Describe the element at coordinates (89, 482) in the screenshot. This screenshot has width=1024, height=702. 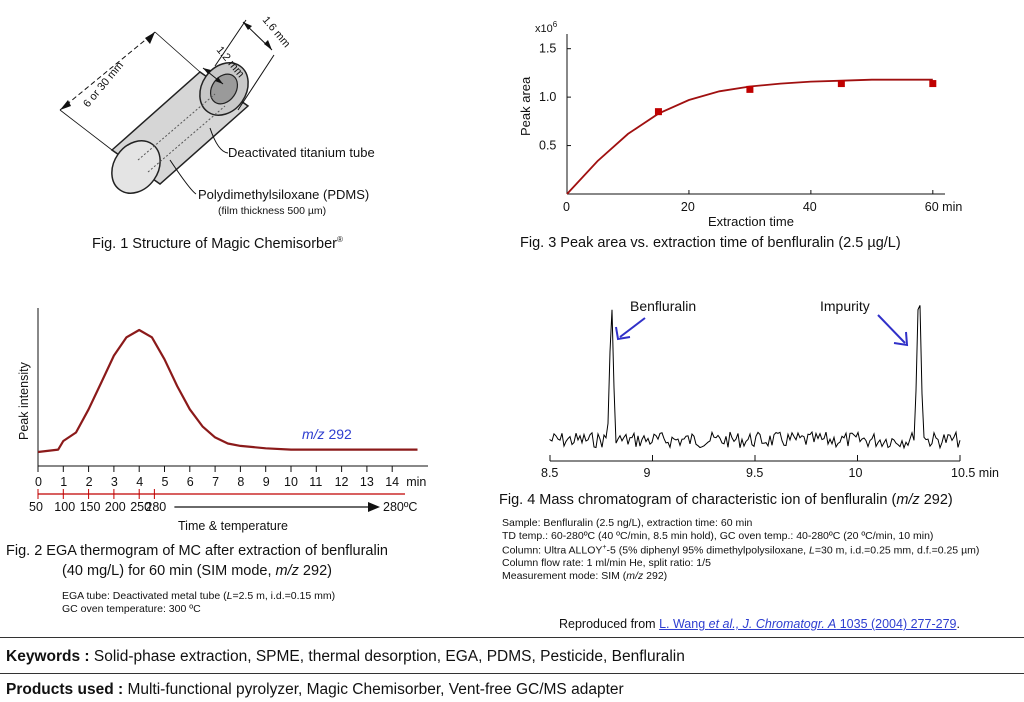
I see `fig2-time-tick-label: 2` at that location.